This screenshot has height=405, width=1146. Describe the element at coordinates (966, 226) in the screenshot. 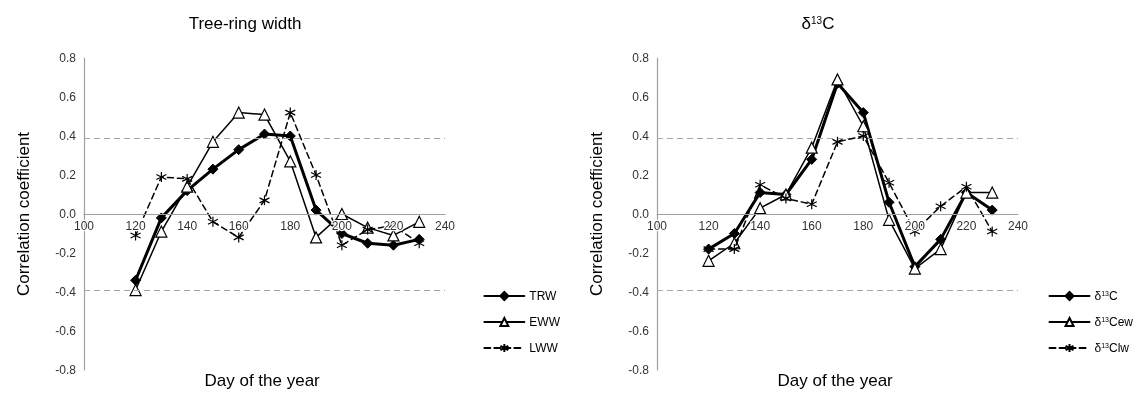

I see `x-tick-label: 220` at that location.